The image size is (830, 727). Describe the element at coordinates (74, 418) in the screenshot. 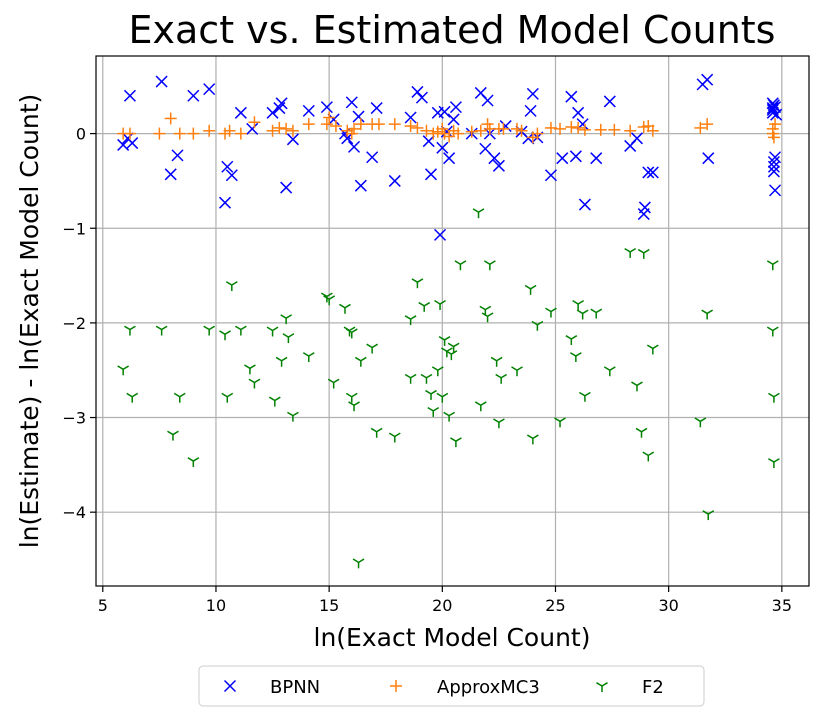

I see `y-tick-label: −3` at that location.